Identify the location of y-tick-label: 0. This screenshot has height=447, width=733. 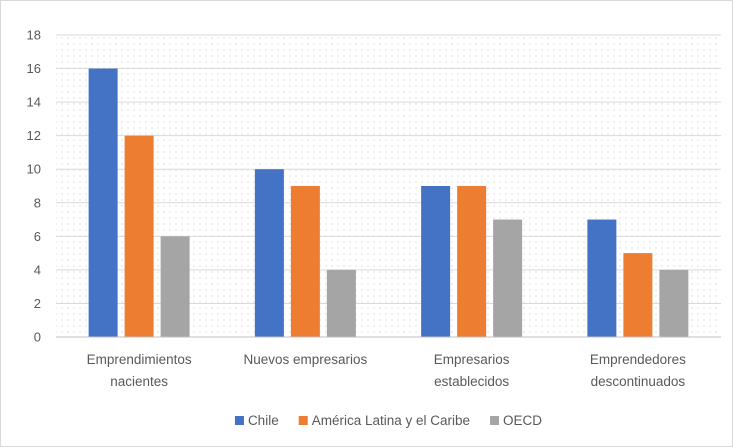
(37, 337).